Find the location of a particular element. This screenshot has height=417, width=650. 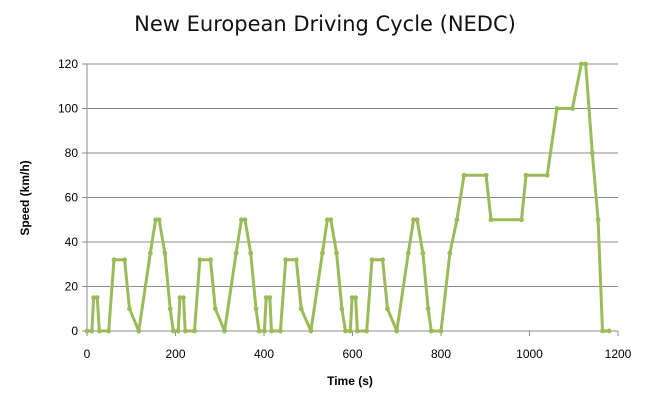

x-tick-label-1000: 1000 is located at coordinates (529, 354).